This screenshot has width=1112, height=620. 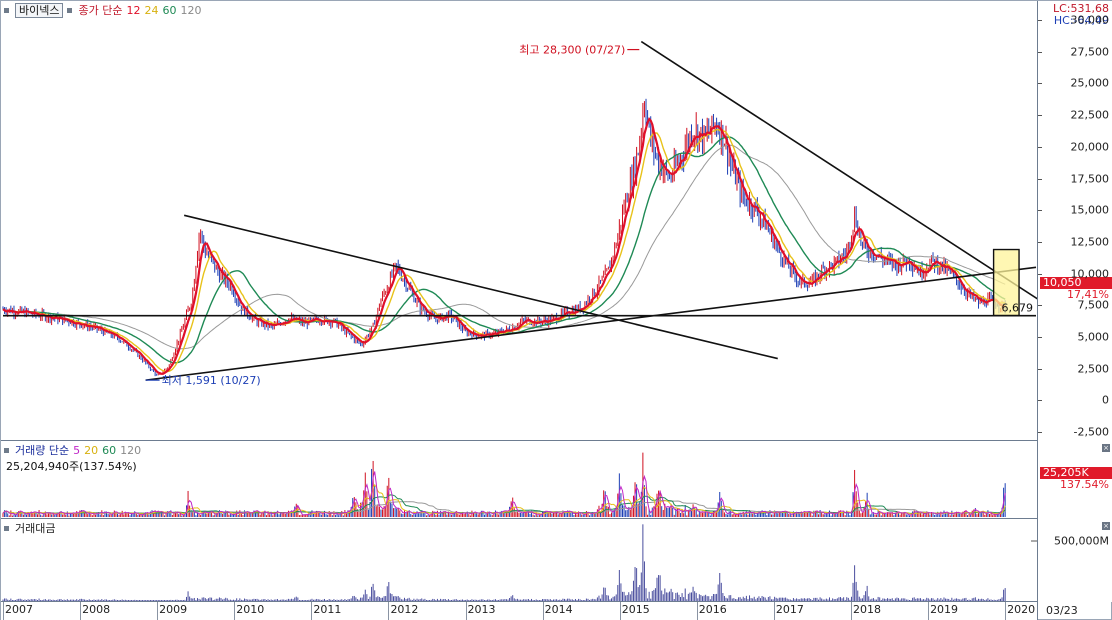 What do you see at coordinates (558, 609) in the screenshot?
I see `year-label: 2014` at bounding box center [558, 609].